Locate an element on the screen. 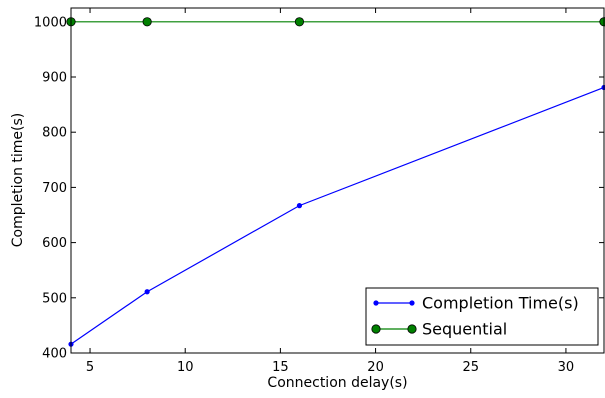 The image size is (605, 398). y-tick-label: 900 is located at coordinates (54, 78).